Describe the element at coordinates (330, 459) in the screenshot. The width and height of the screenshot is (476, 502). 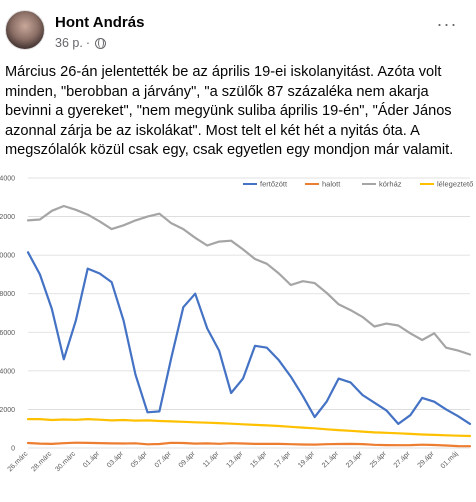
I see `x-tick-label: 21.ápr` at that location.